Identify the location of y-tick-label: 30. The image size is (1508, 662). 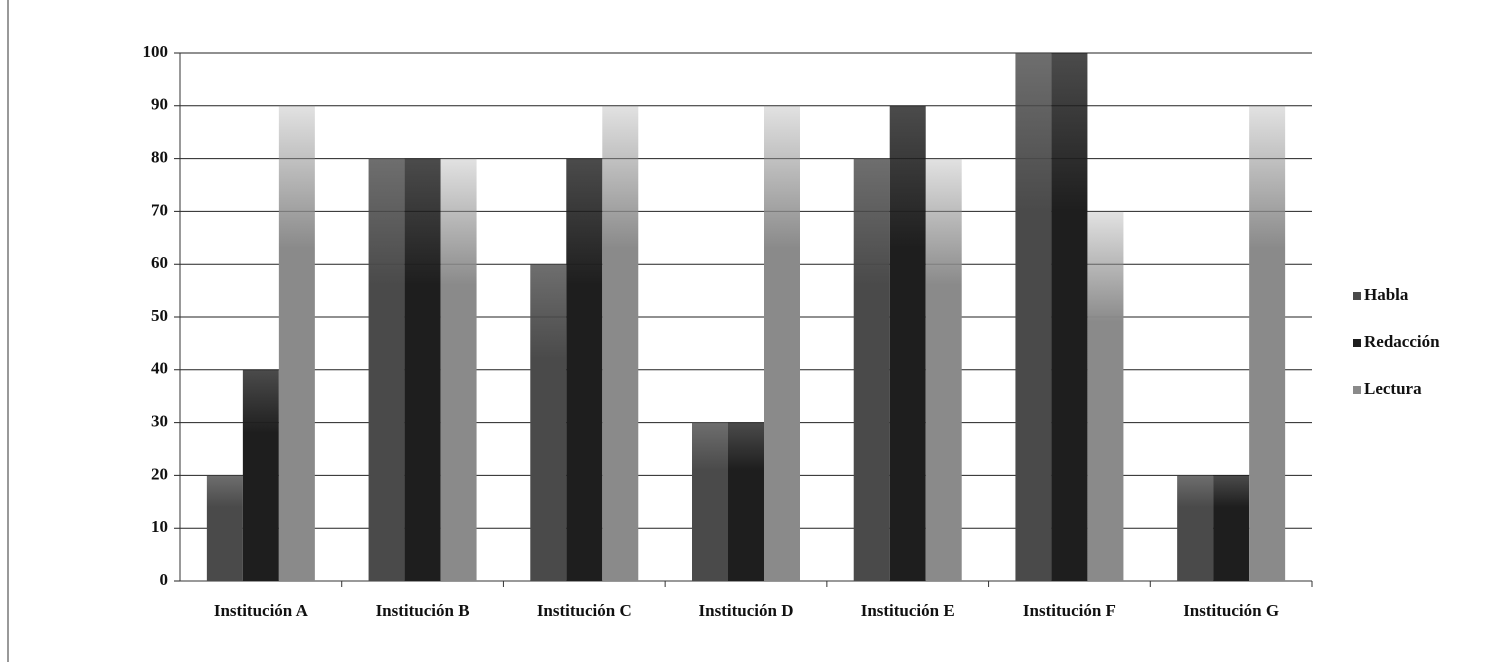
(159, 421).